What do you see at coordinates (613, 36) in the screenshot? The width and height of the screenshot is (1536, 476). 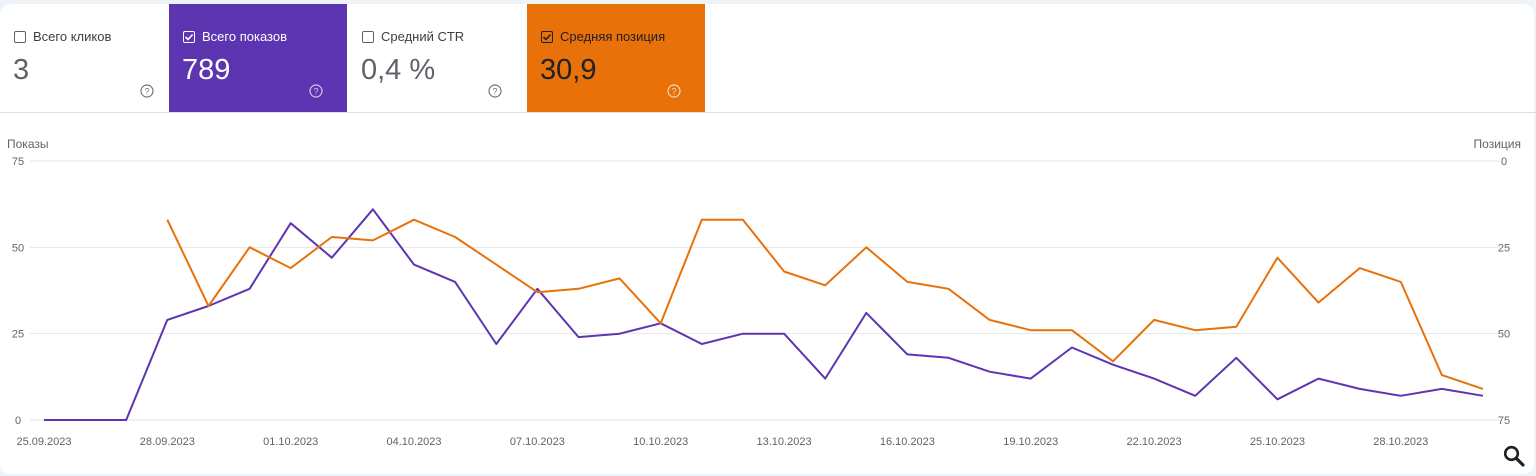 I see `card-label: Средняя позиция` at bounding box center [613, 36].